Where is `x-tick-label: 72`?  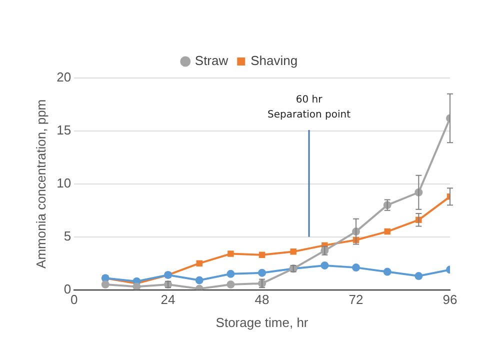 x-tick-label: 72 is located at coordinates (356, 300).